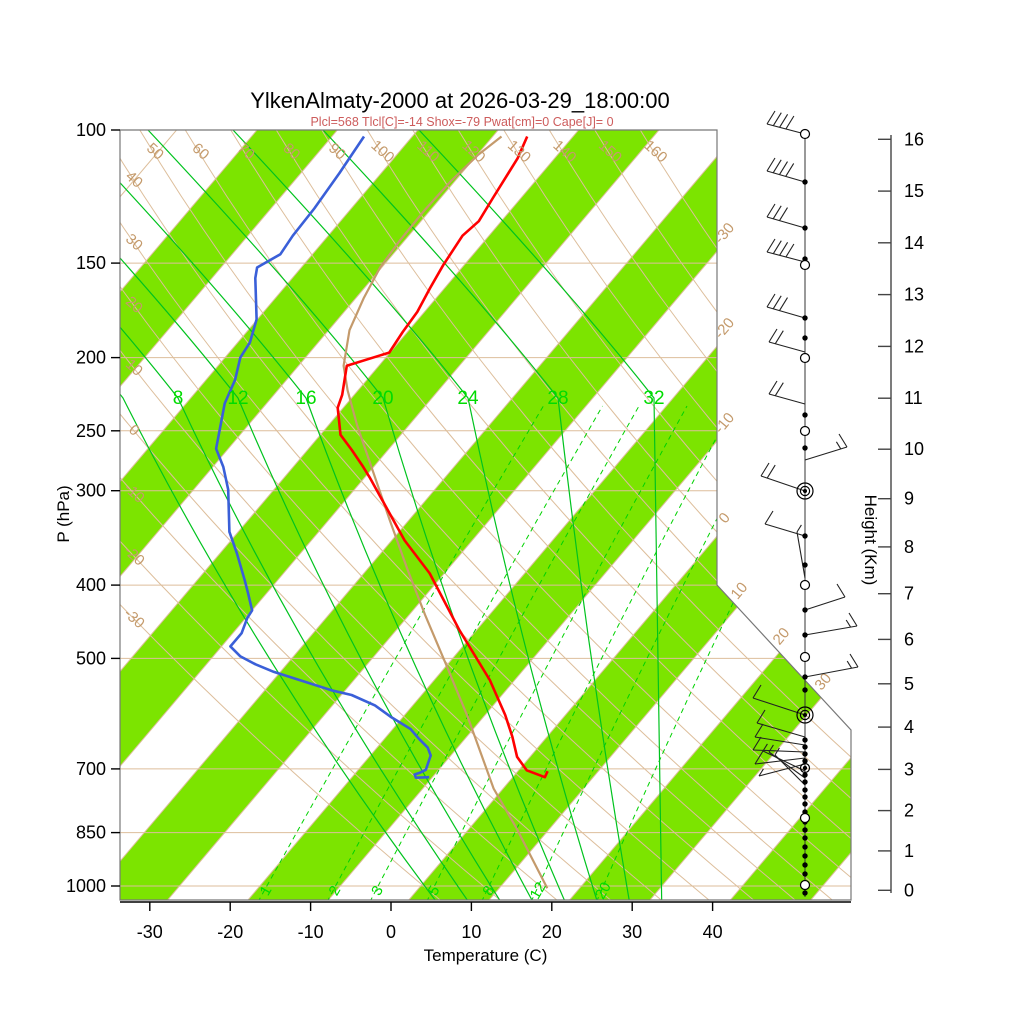  What do you see at coordinates (391, 932) in the screenshot?
I see `temperature-tick-label: 0` at bounding box center [391, 932].